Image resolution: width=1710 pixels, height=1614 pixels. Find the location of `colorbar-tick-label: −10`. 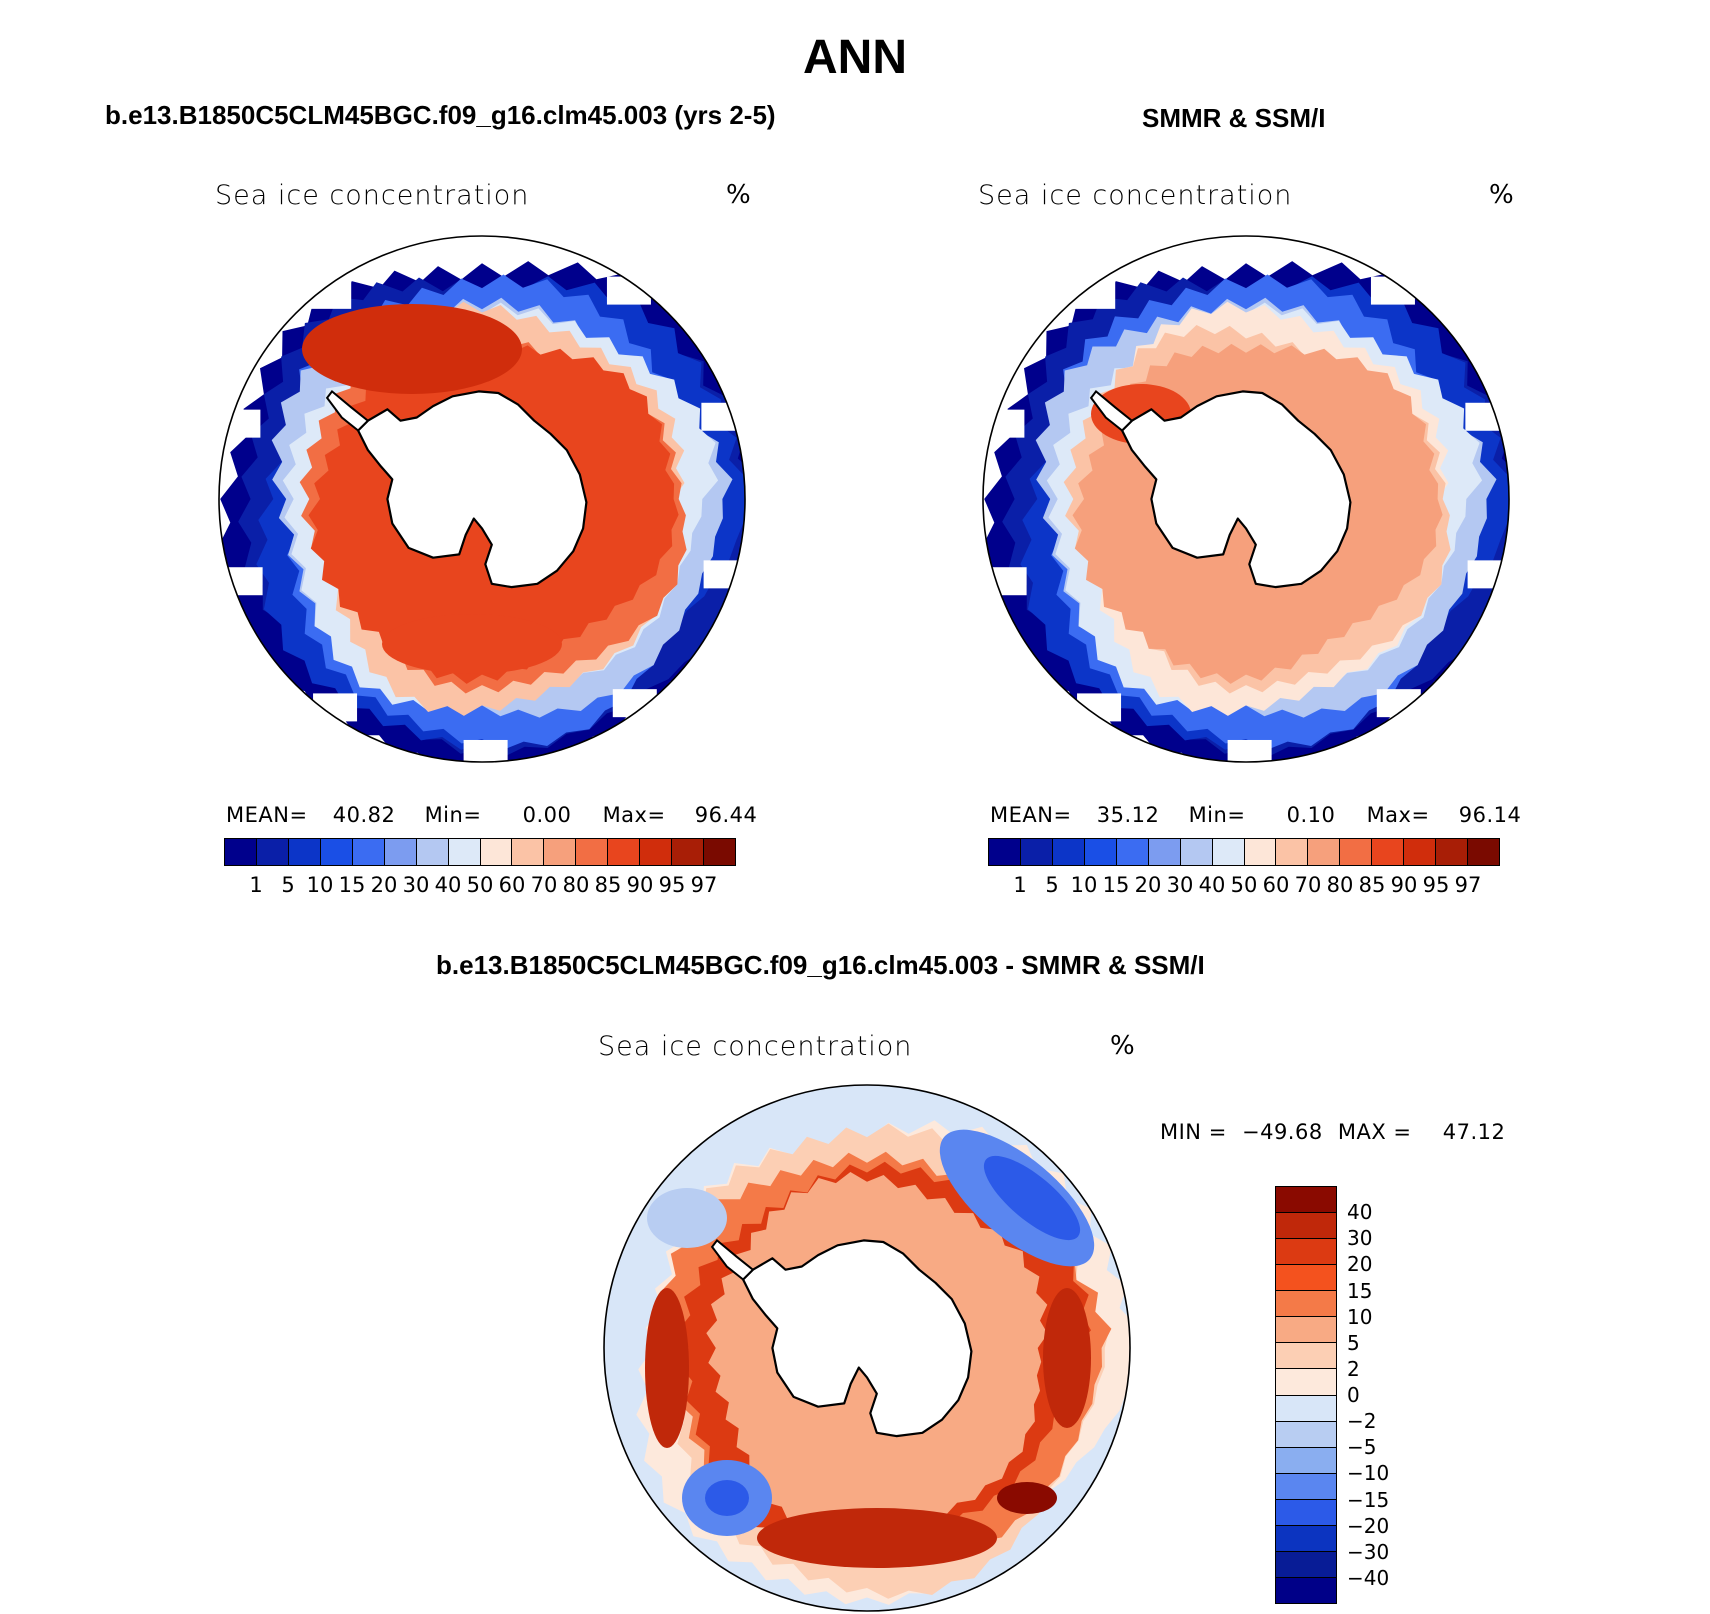

colorbar-tick-label: −10 is located at coordinates (1368, 1473).